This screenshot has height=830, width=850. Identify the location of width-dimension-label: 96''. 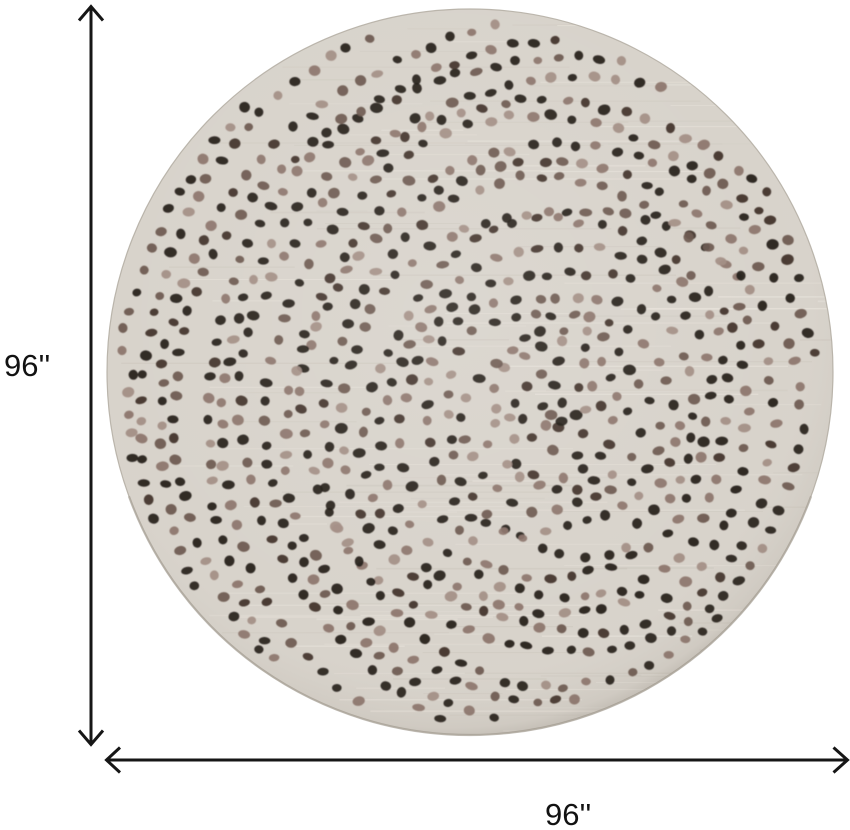
(568, 813).